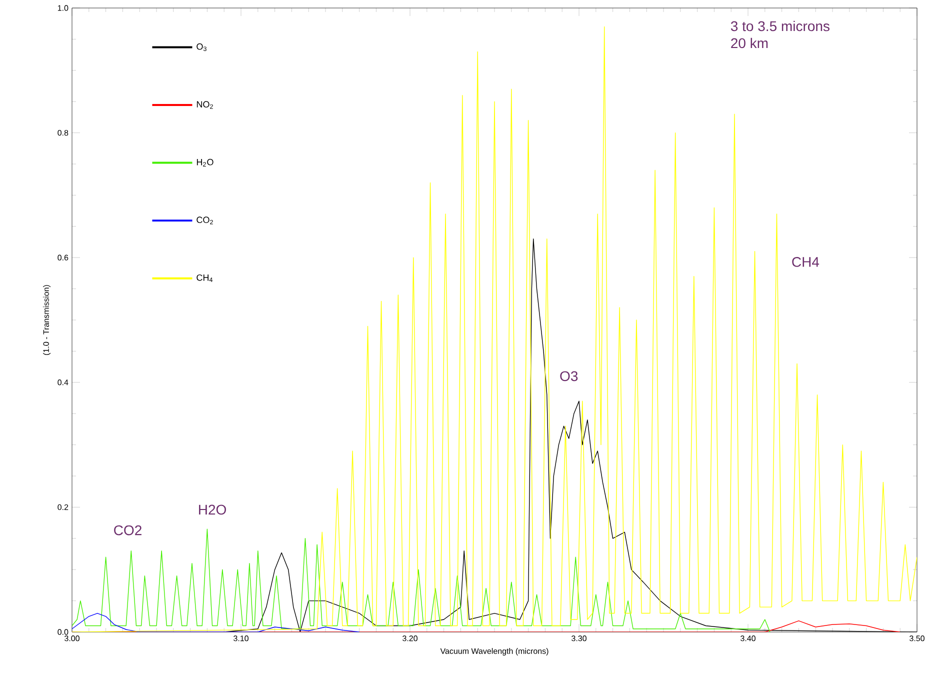  Describe the element at coordinates (72, 639) in the screenshot. I see `x-tick-label: 3.00` at that location.